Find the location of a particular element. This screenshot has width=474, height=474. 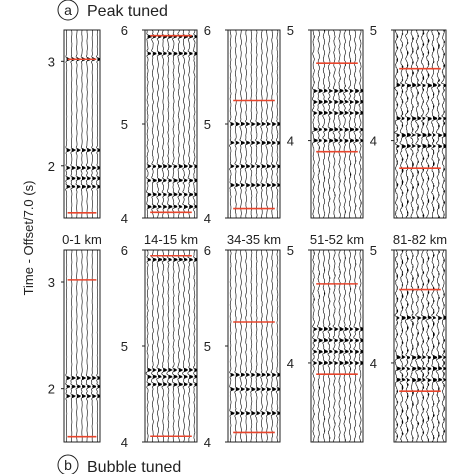

y-tick-label: 6 is located at coordinates (207, 30).